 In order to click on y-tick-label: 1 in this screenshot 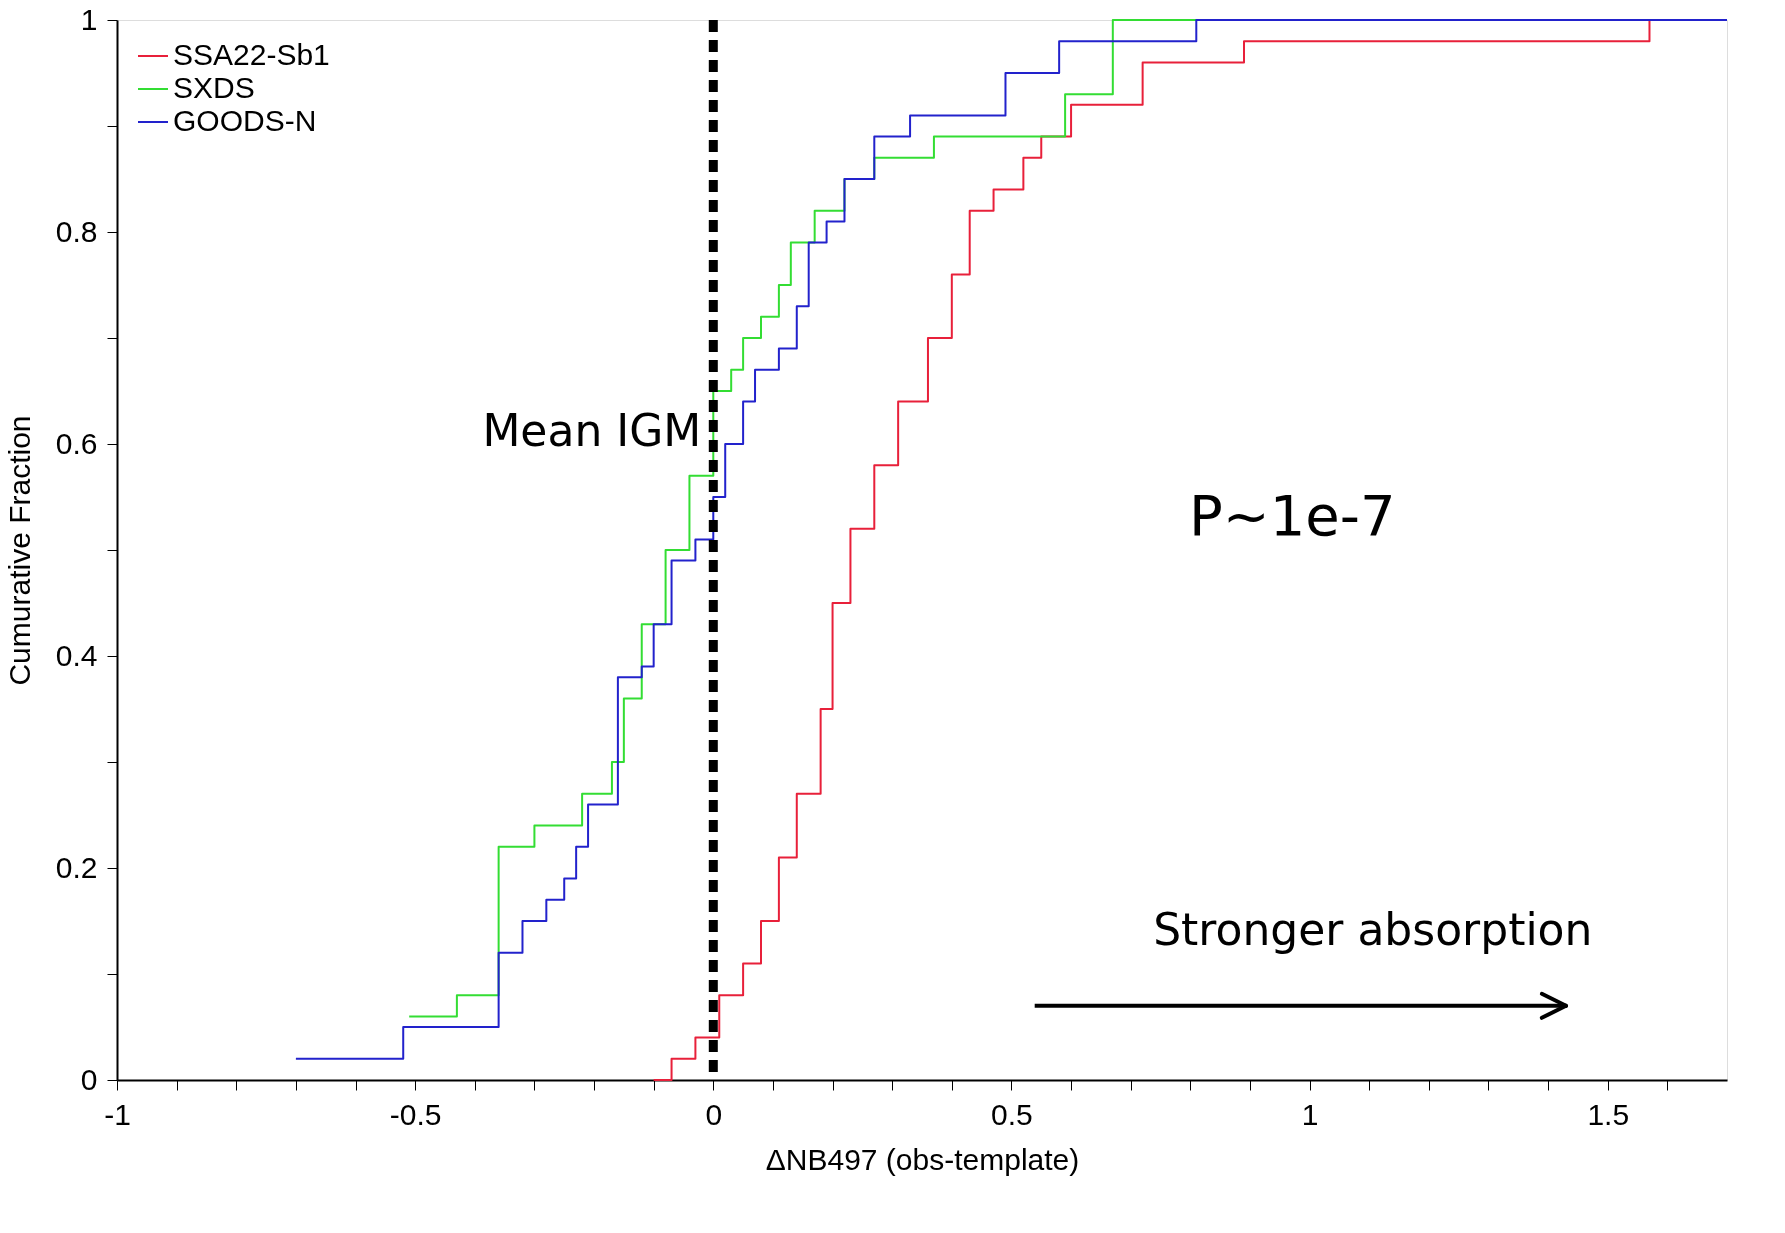, I will do `click(89, 19)`.